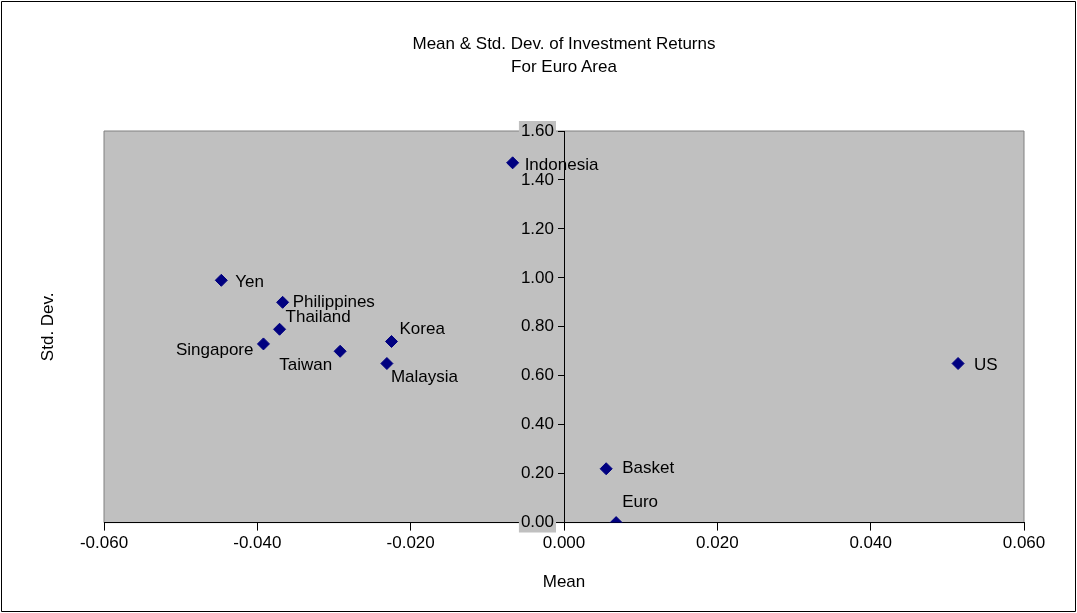 This screenshot has width=1077, height=613. I want to click on annotation: Korea, so click(422, 329).